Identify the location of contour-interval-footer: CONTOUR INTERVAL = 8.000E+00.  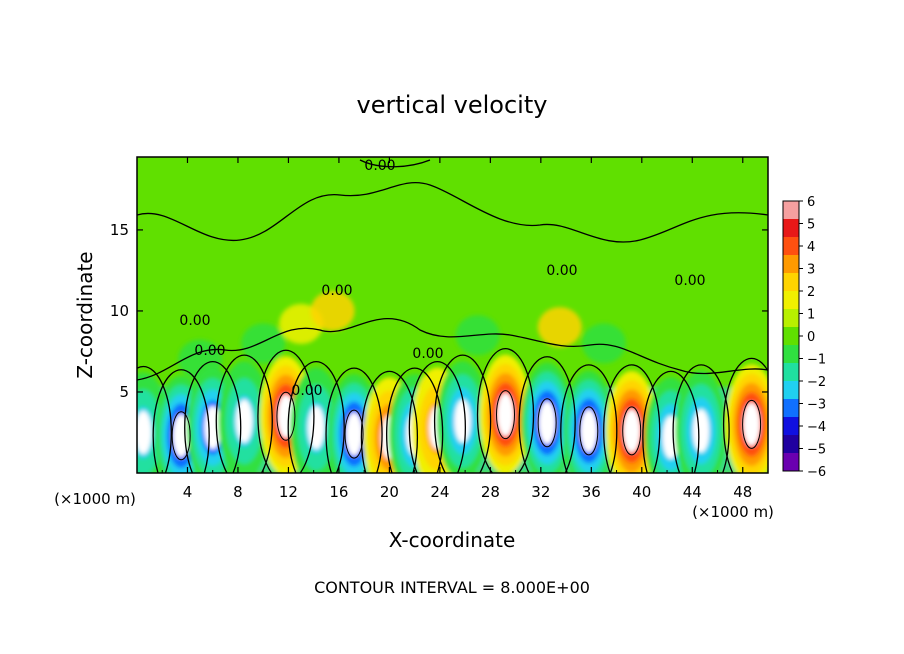
(452, 587).